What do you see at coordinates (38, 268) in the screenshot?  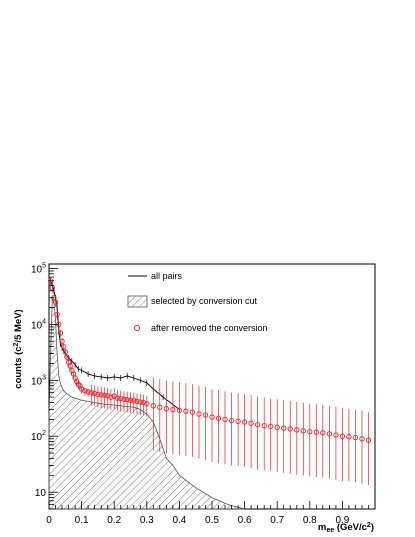 I see `y-tick-label: 10⁵` at bounding box center [38, 268].